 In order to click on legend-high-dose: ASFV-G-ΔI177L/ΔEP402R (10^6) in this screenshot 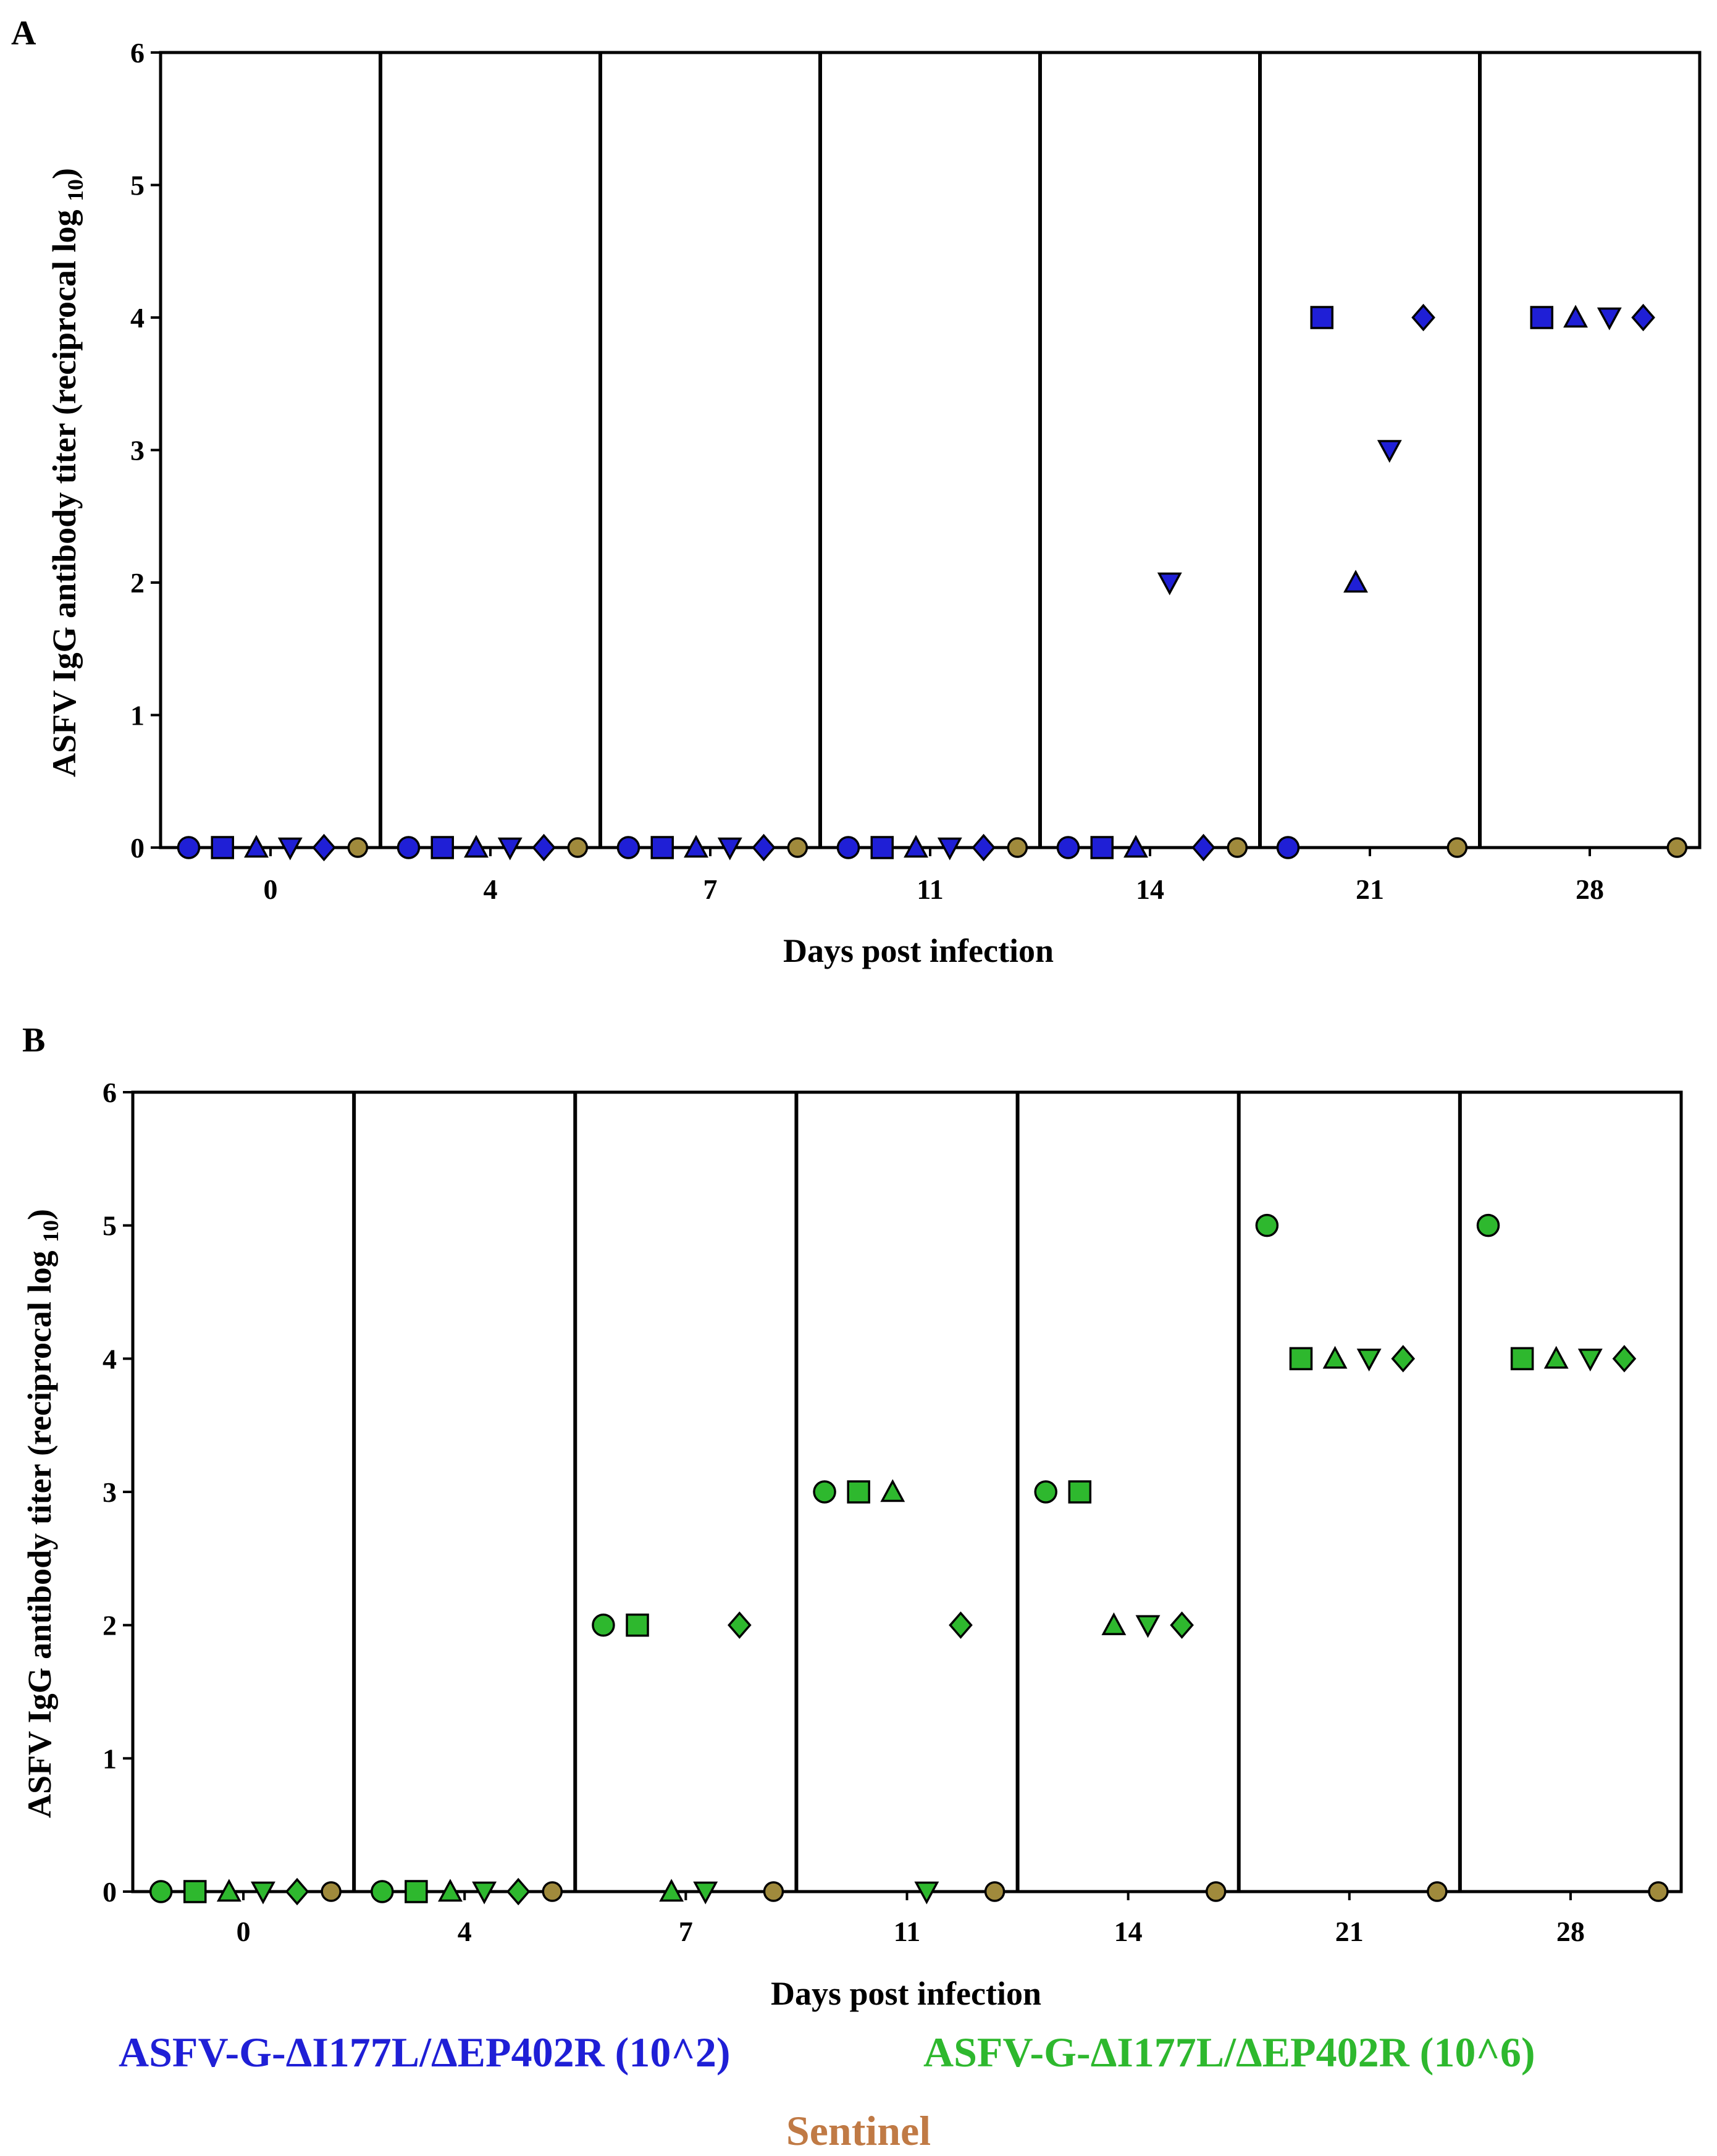, I will do `click(1229, 2053)`.